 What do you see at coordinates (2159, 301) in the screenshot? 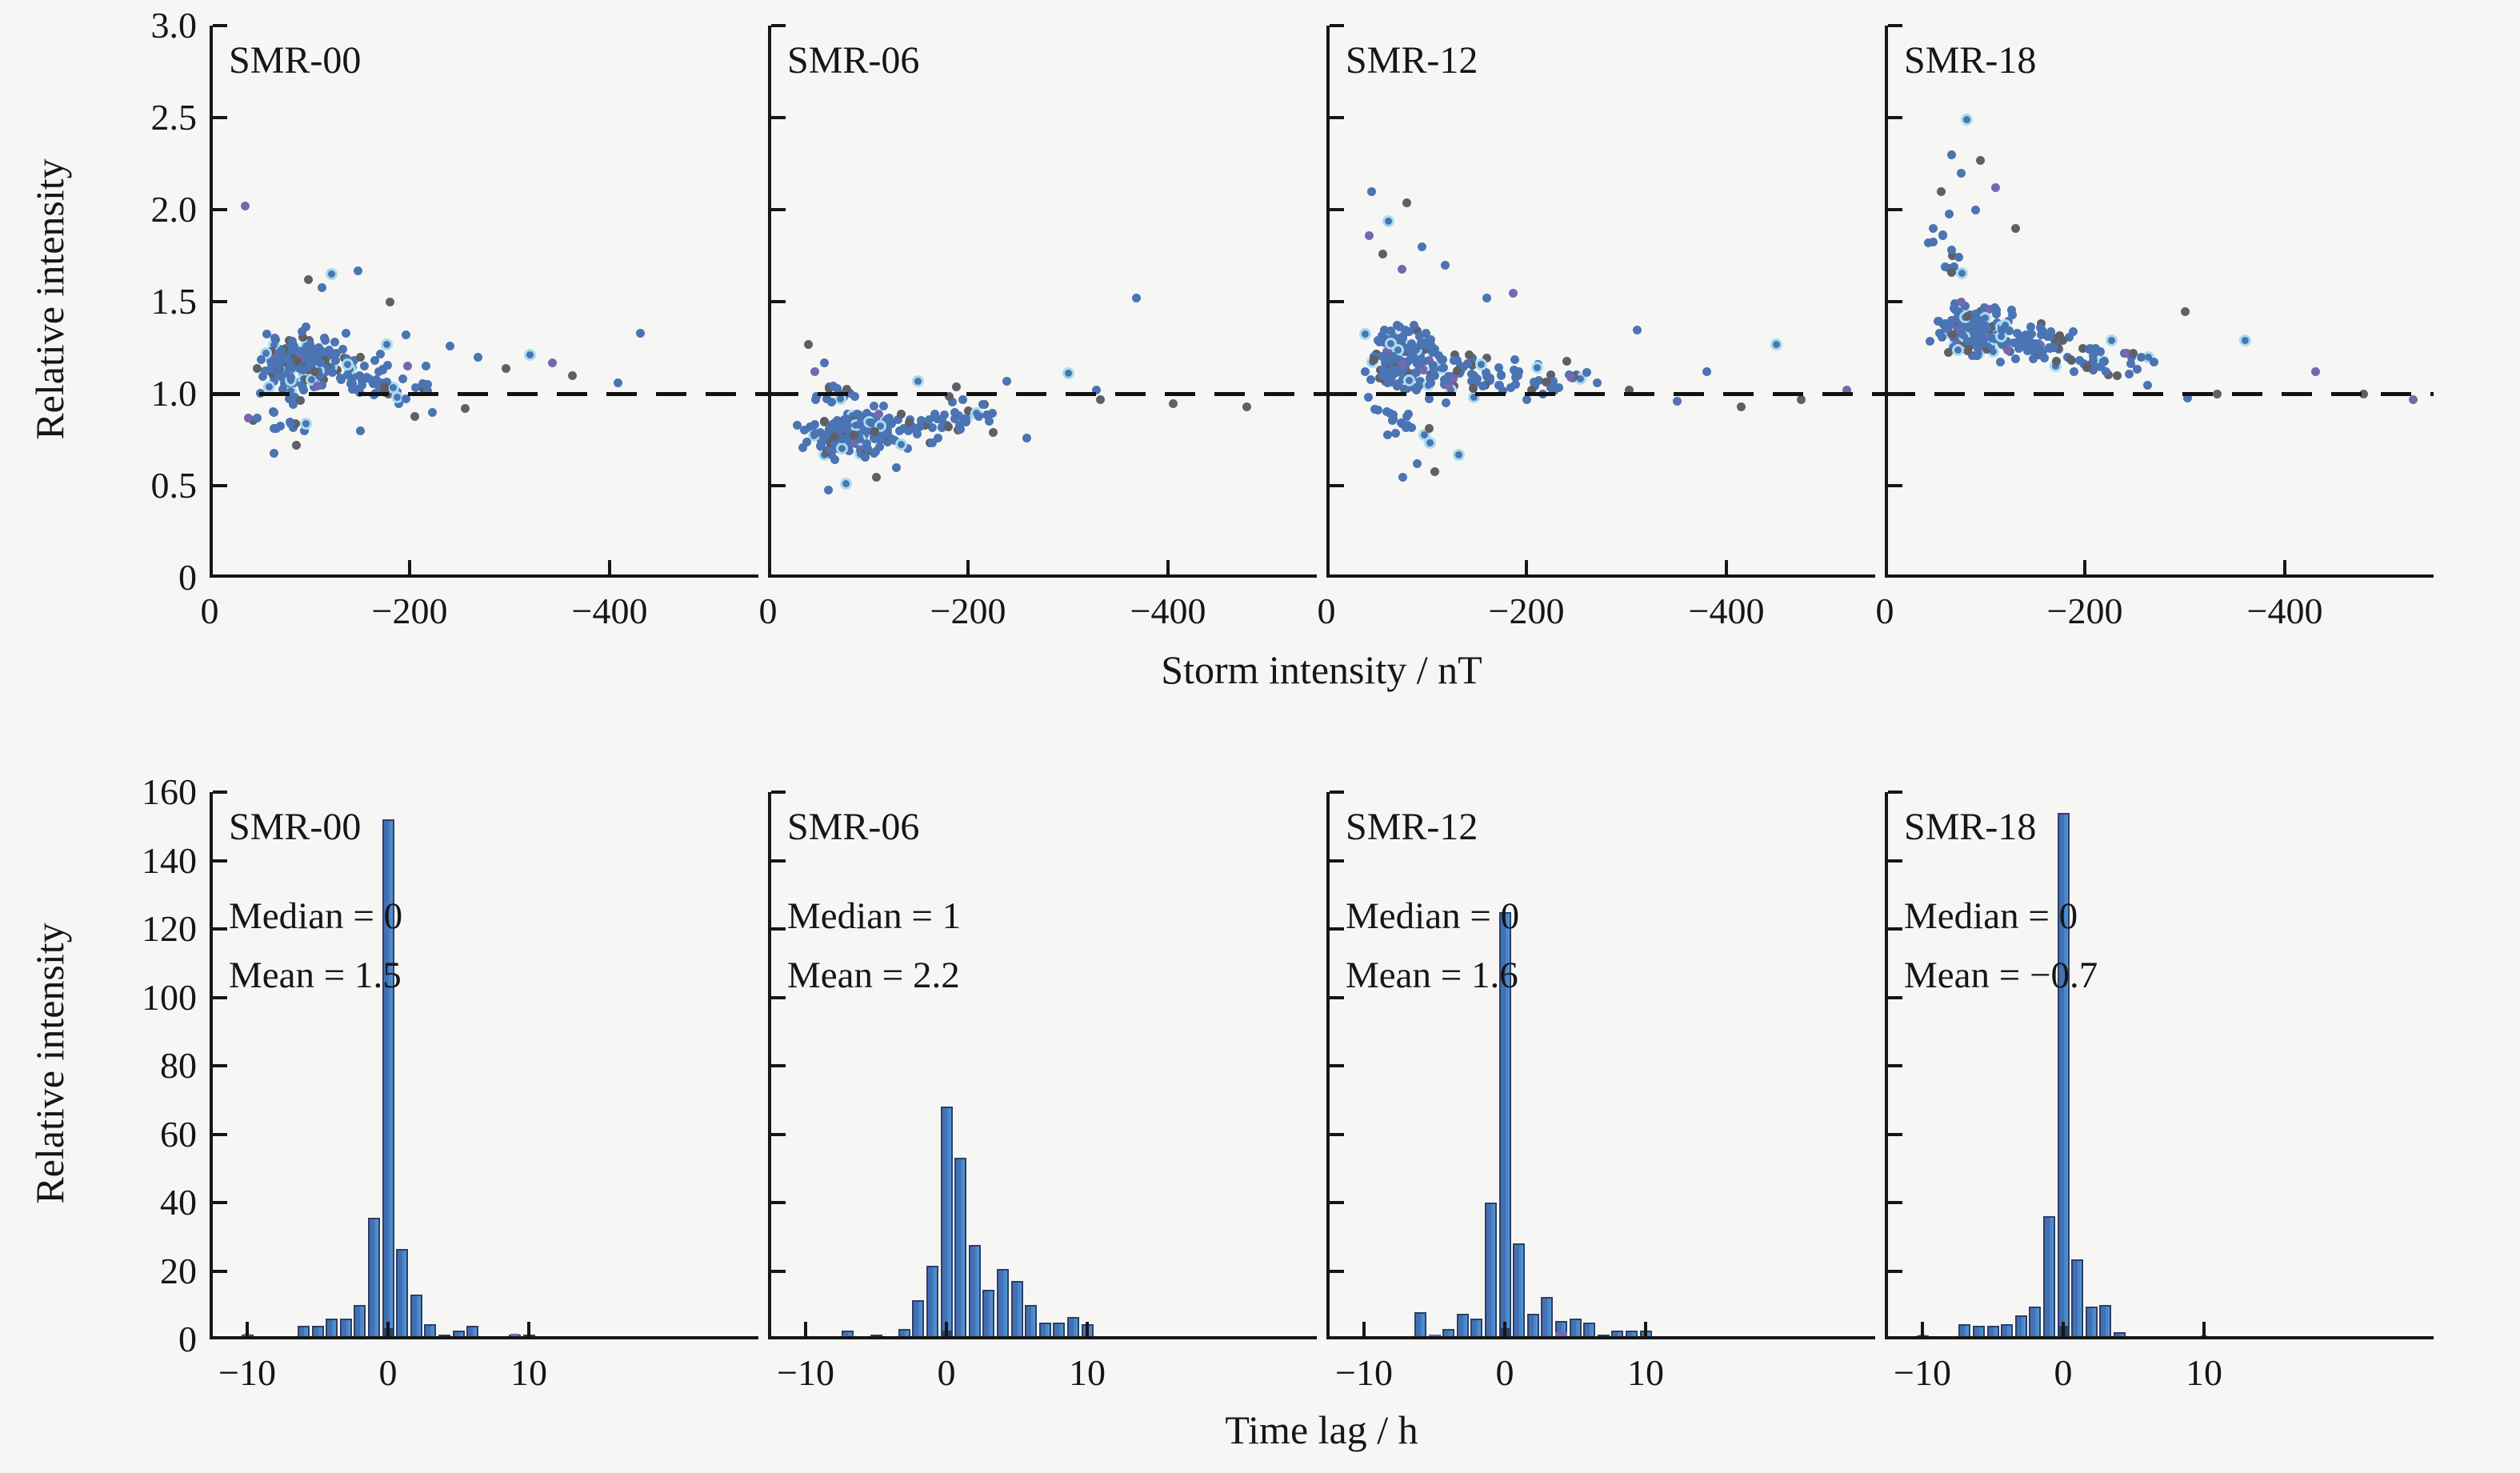
I see `scatter-panel-smr-18: SMR-18` at bounding box center [2159, 301].